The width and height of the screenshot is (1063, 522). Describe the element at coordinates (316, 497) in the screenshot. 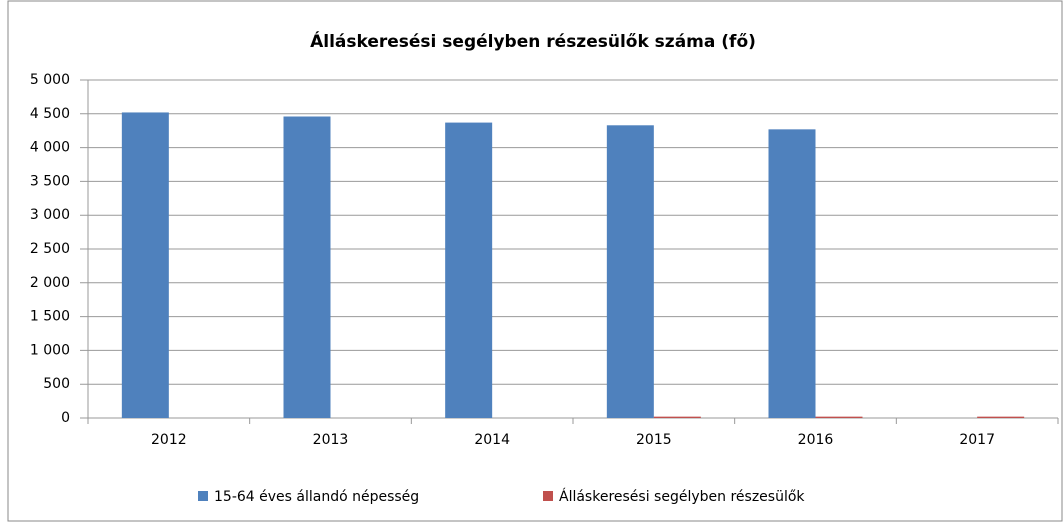

I see `legend-label: 15-64 éves állandó népesség` at that location.